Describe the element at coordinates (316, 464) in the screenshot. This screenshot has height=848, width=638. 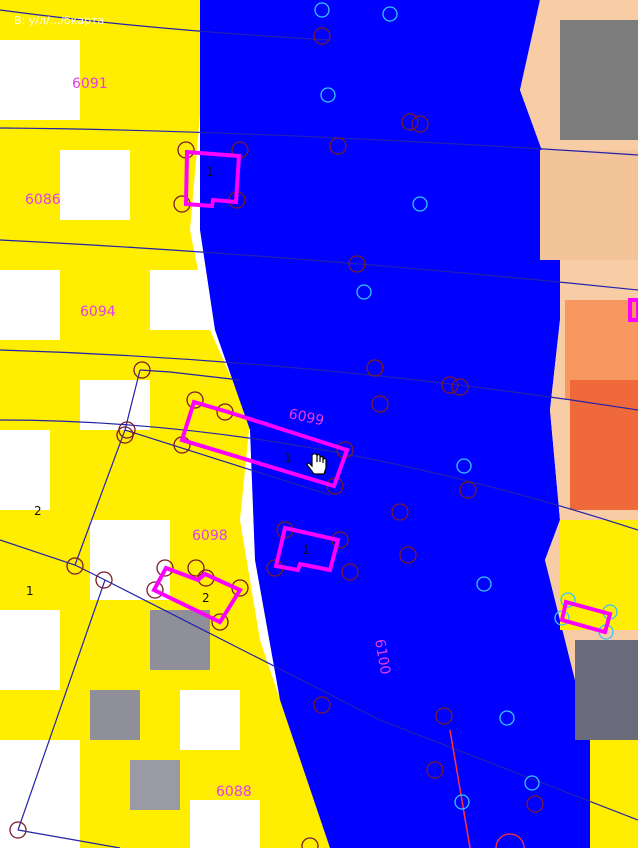
I see `hand-pointer-icon` at that location.